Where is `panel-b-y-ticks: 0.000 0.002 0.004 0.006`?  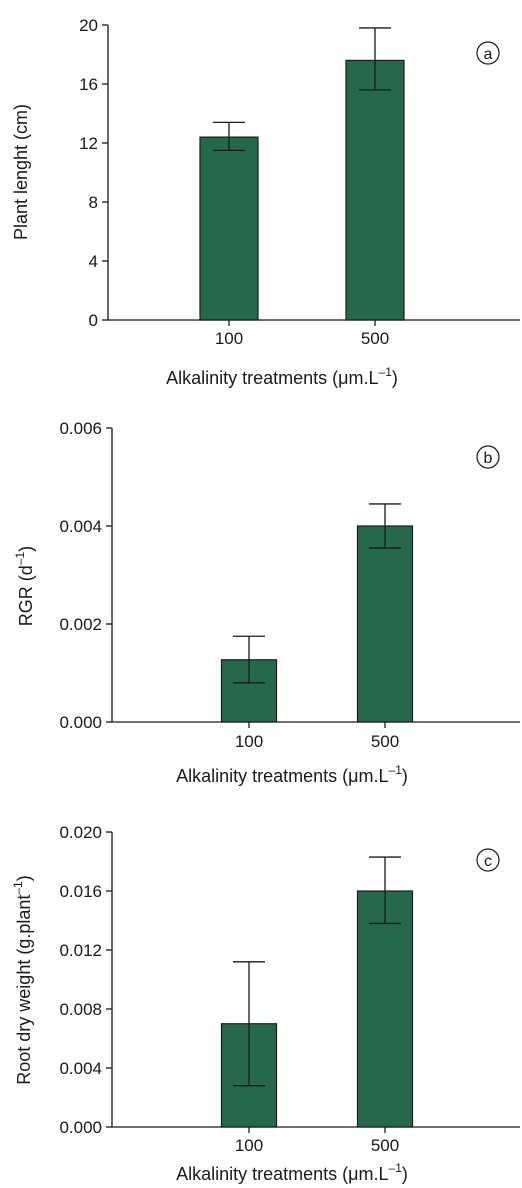
panel-b-y-ticks: 0.000 0.002 0.004 0.006 is located at coordinates (85, 575).